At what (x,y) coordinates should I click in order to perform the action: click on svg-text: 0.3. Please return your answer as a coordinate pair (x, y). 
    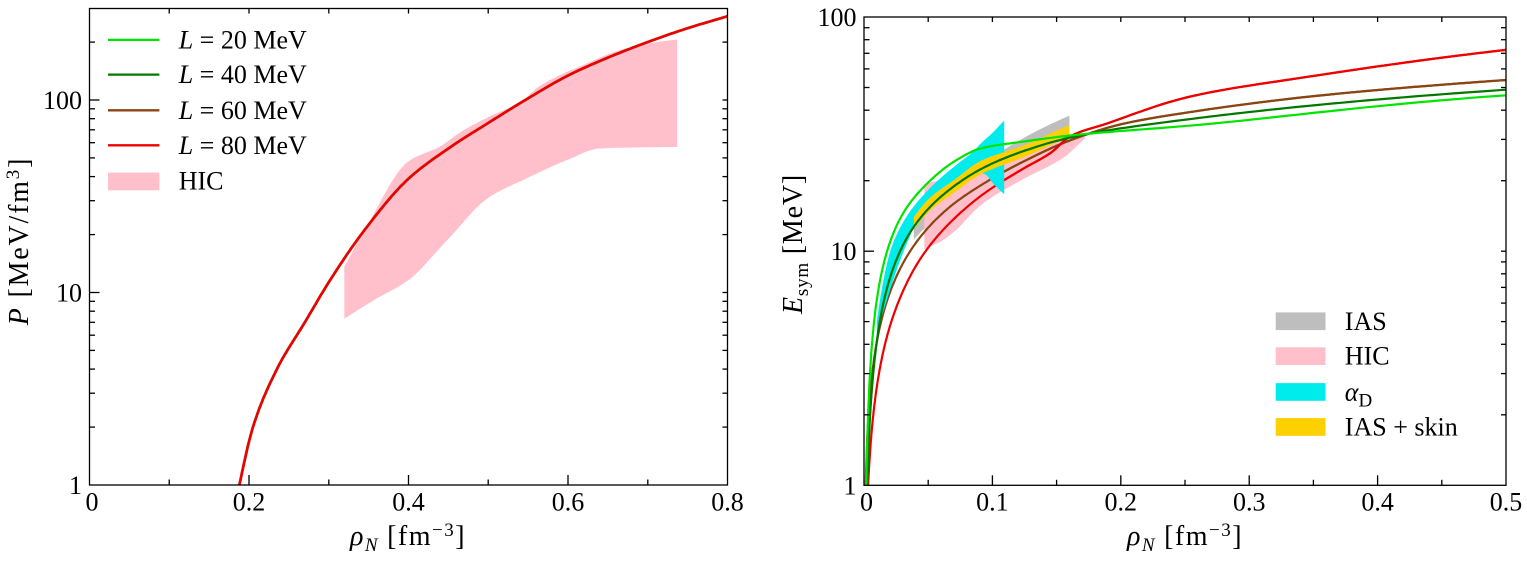
    Looking at the image, I should click on (1249, 502).